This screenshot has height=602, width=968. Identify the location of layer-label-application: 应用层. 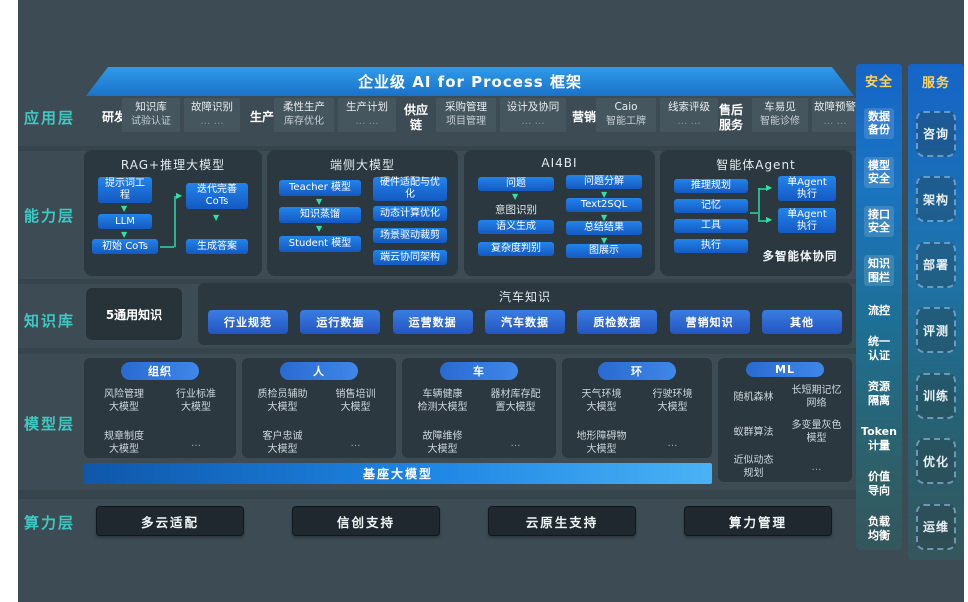
(50, 118).